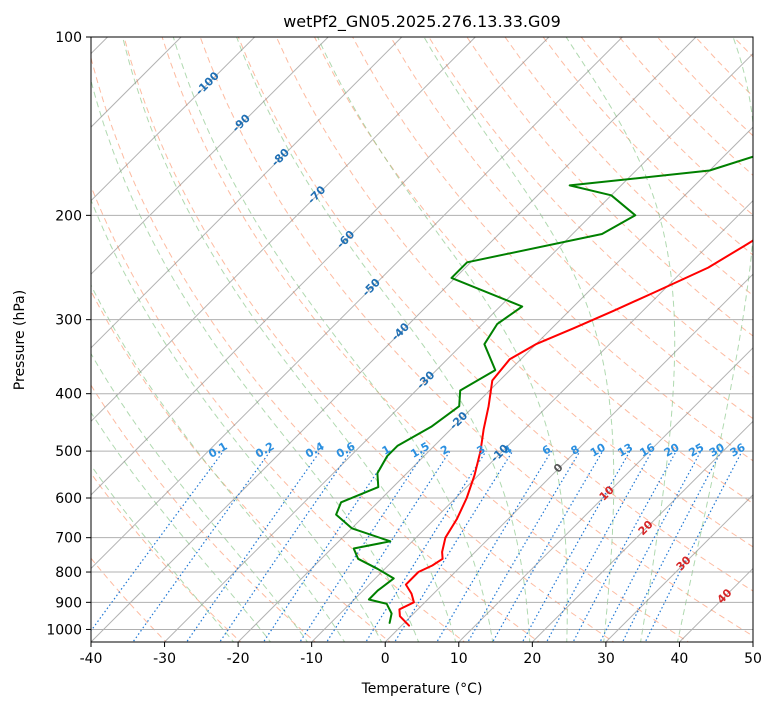 This screenshot has width=775, height=708. Describe the element at coordinates (385, 659) in the screenshot. I see `x-tick-label: 0` at that location.